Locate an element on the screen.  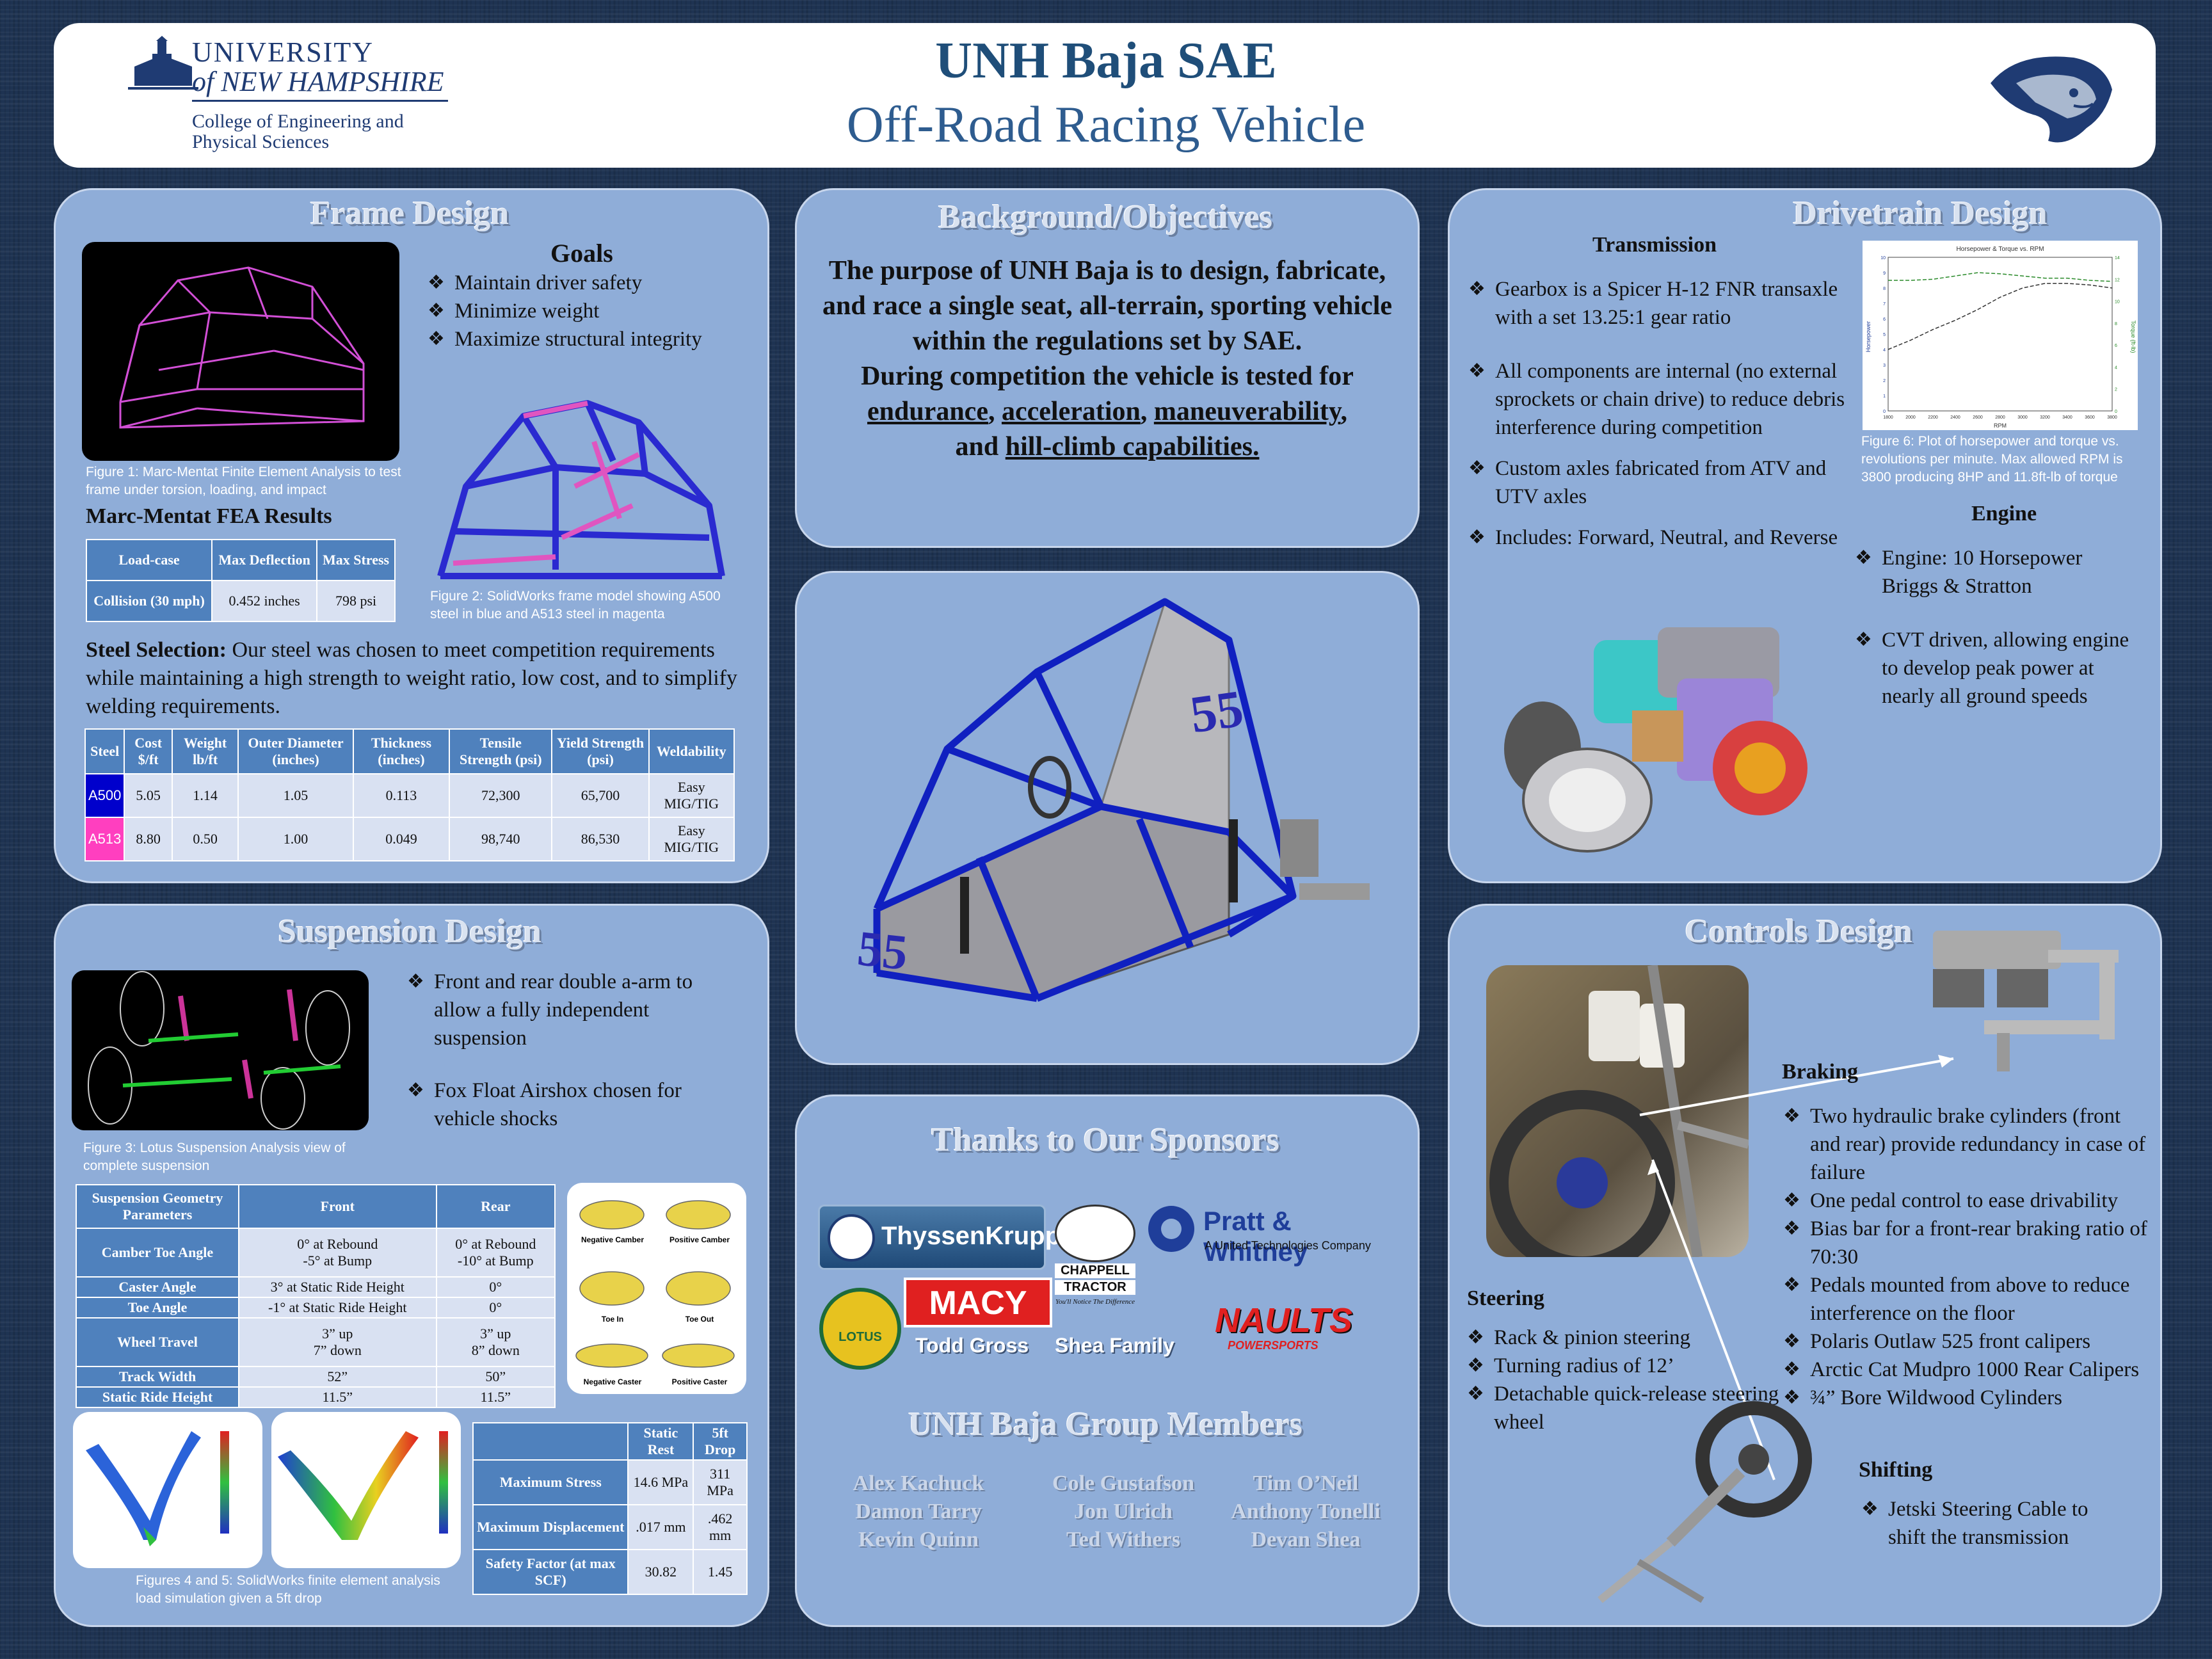
y2-tick-label: 12 is located at coordinates (2117, 280).